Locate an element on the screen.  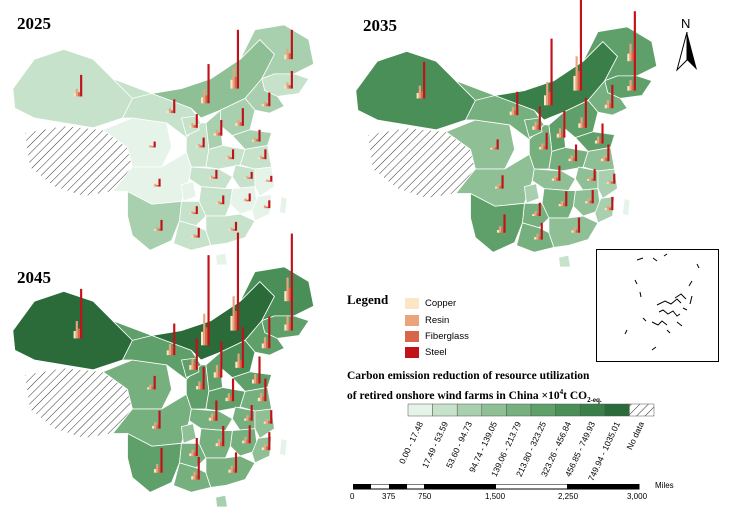
scale-tick-0: 0 is located at coordinates (352, 496).